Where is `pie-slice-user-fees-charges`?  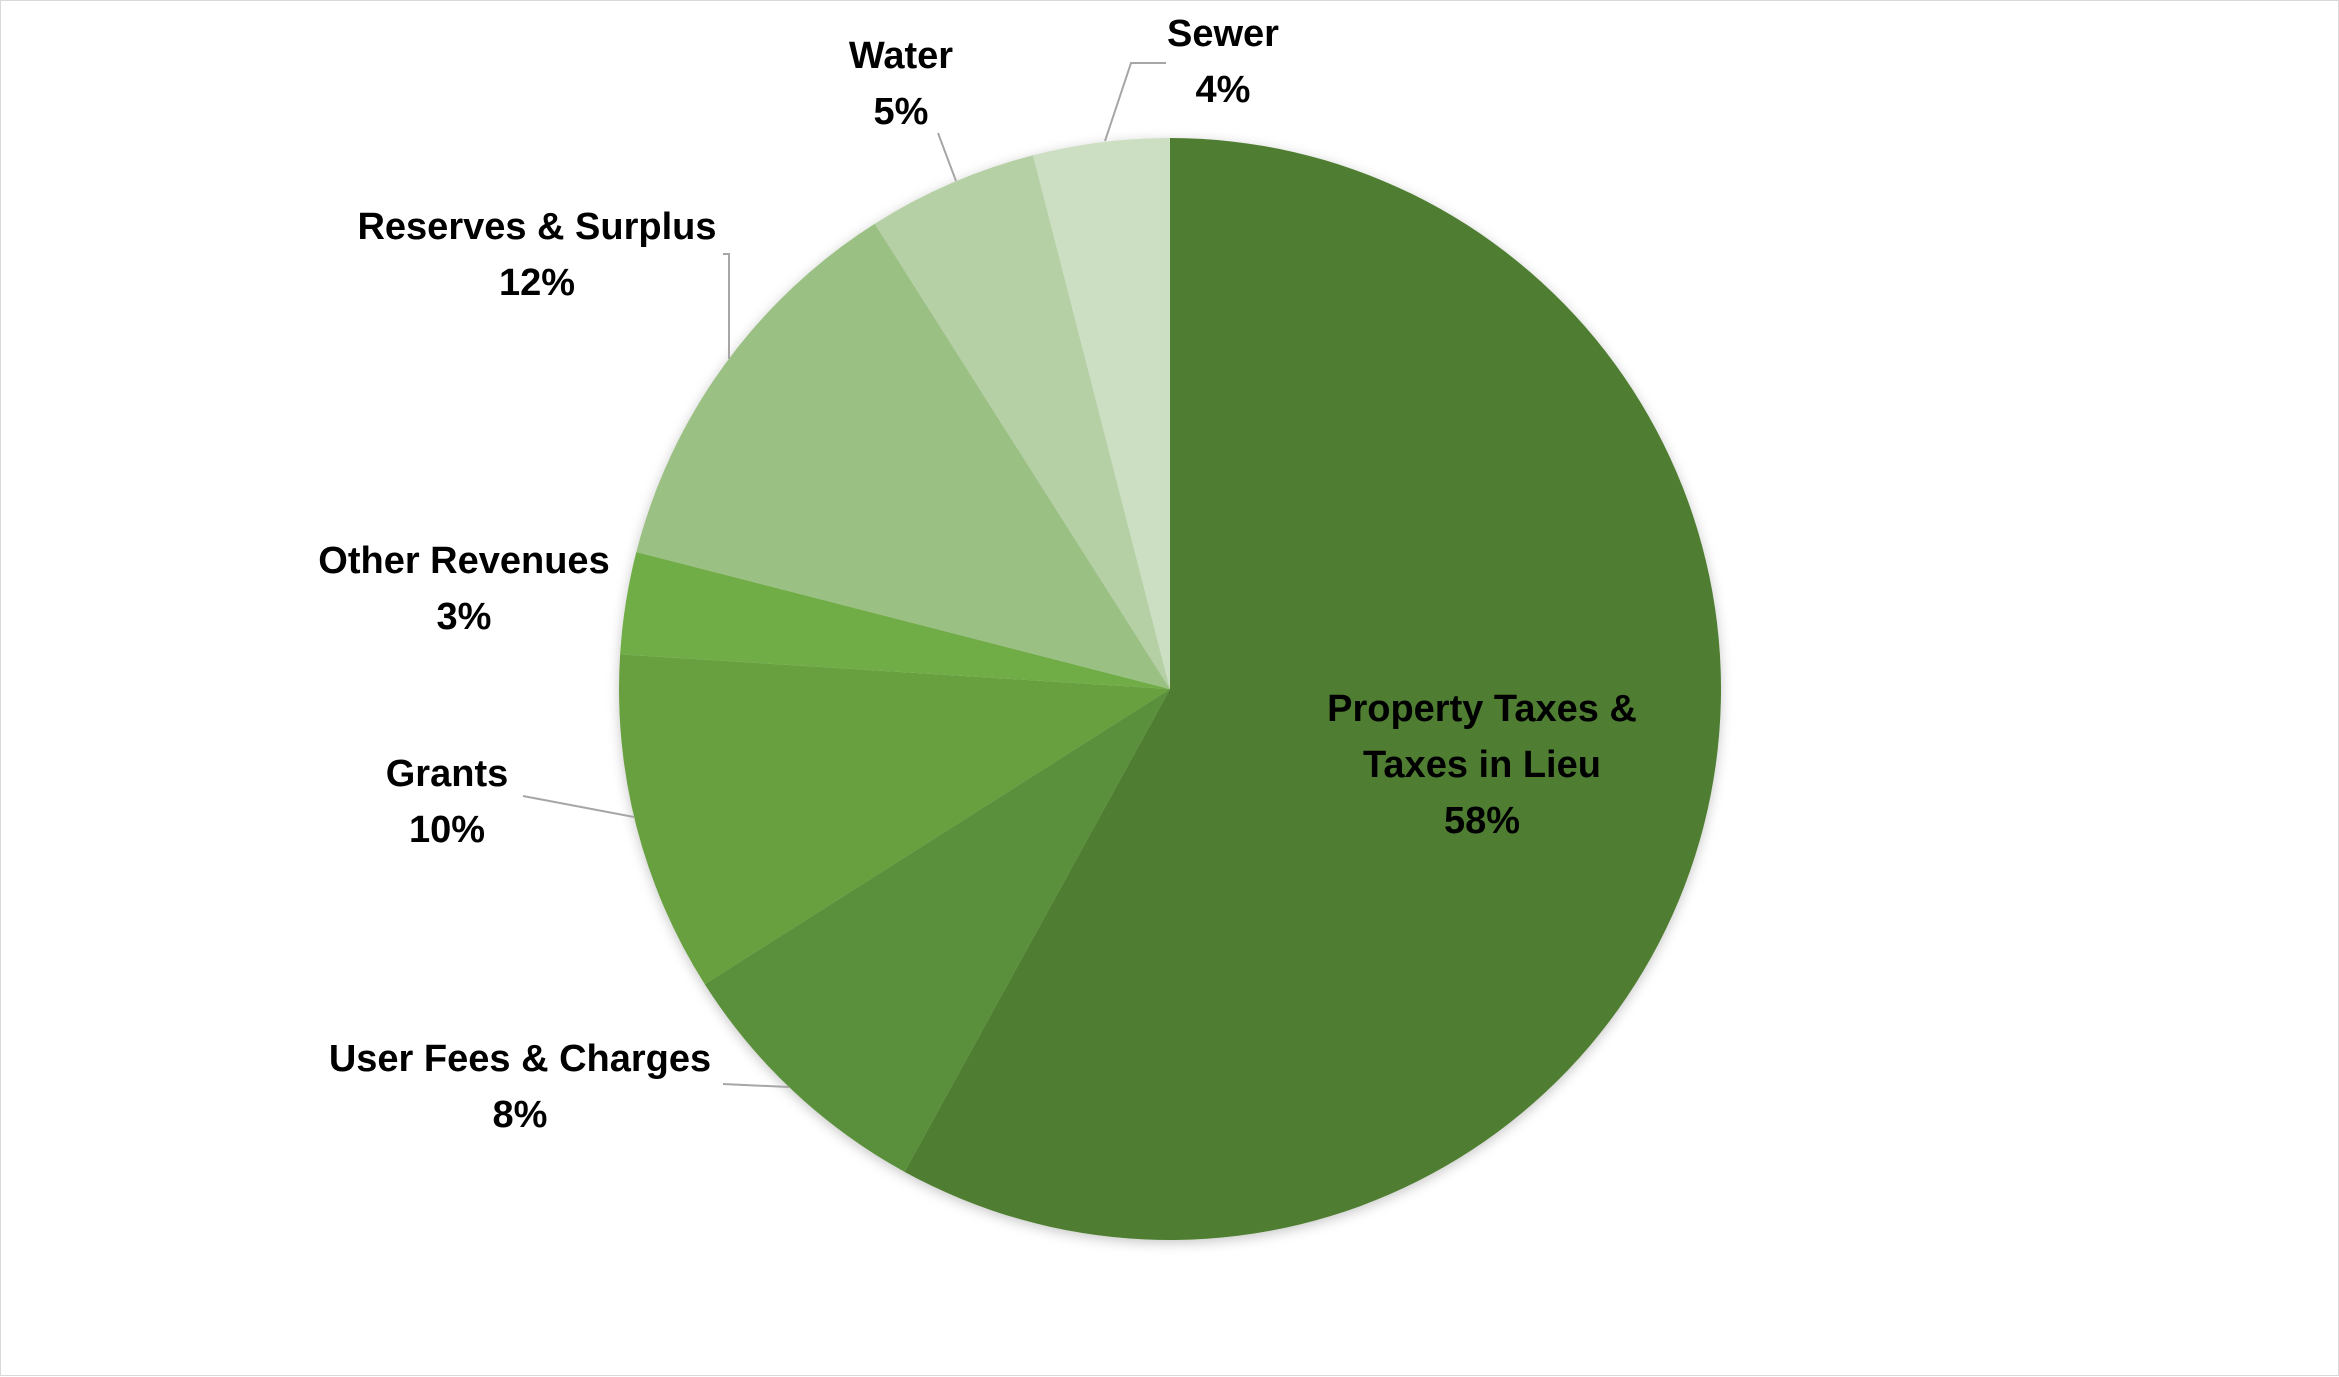 pie-slice-user-fees-charges is located at coordinates (937, 930).